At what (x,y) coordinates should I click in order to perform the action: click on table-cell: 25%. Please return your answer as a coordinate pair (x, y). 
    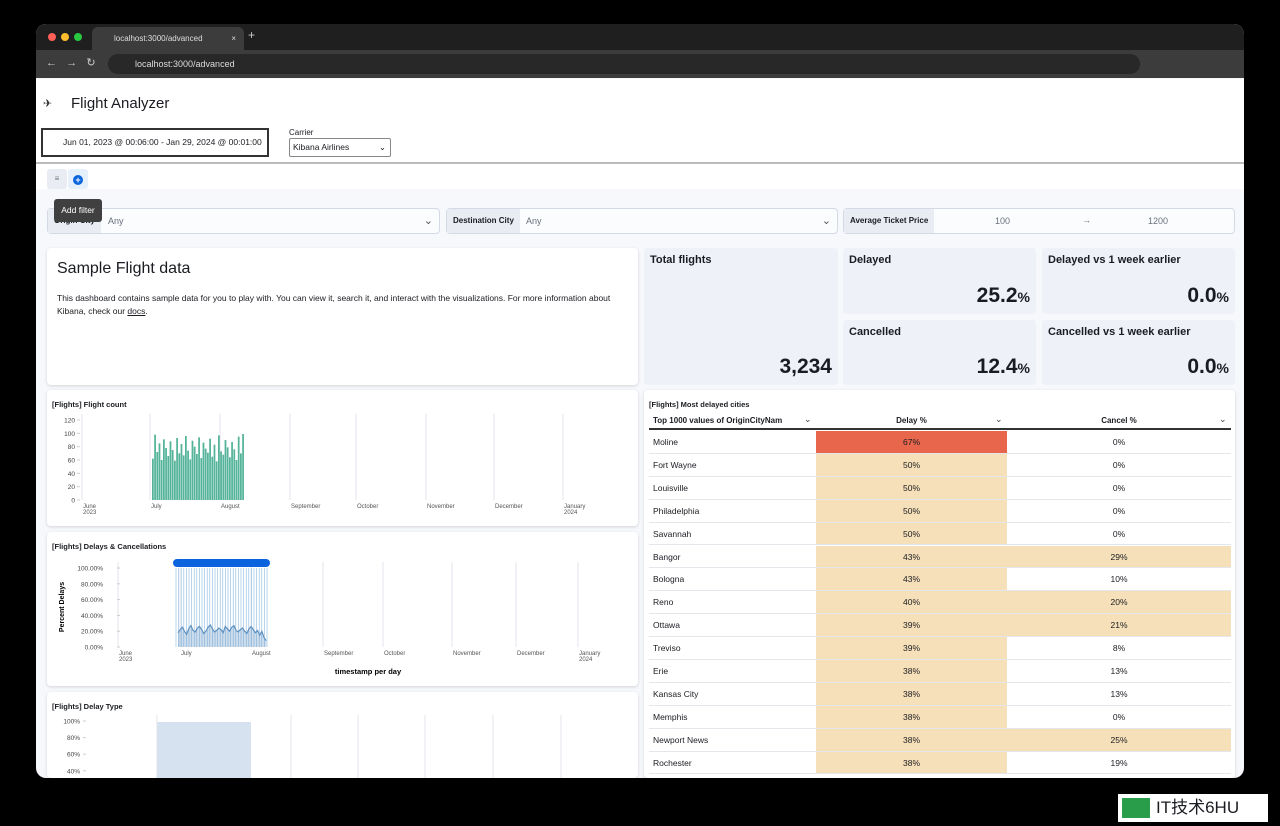
    Looking at the image, I should click on (1119, 740).